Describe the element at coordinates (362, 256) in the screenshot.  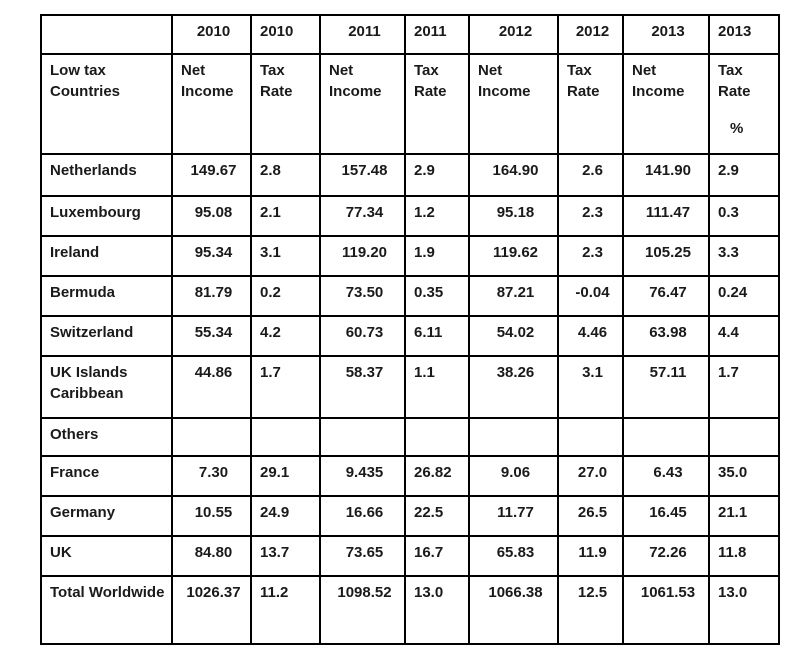
I see `data-cell: 119.20` at that location.